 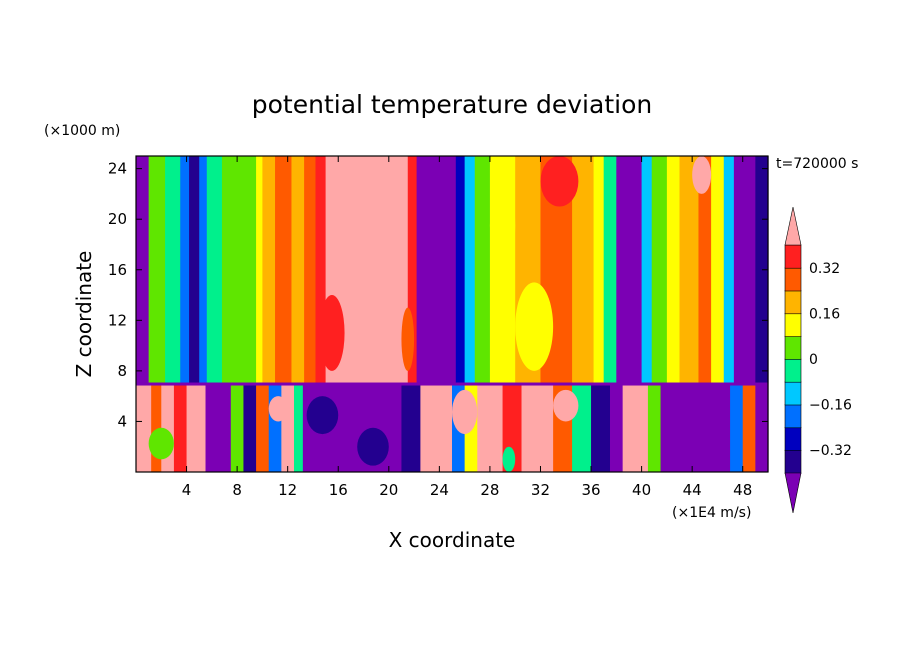 I want to click on boundary-layer-line, so click(x=452, y=384).